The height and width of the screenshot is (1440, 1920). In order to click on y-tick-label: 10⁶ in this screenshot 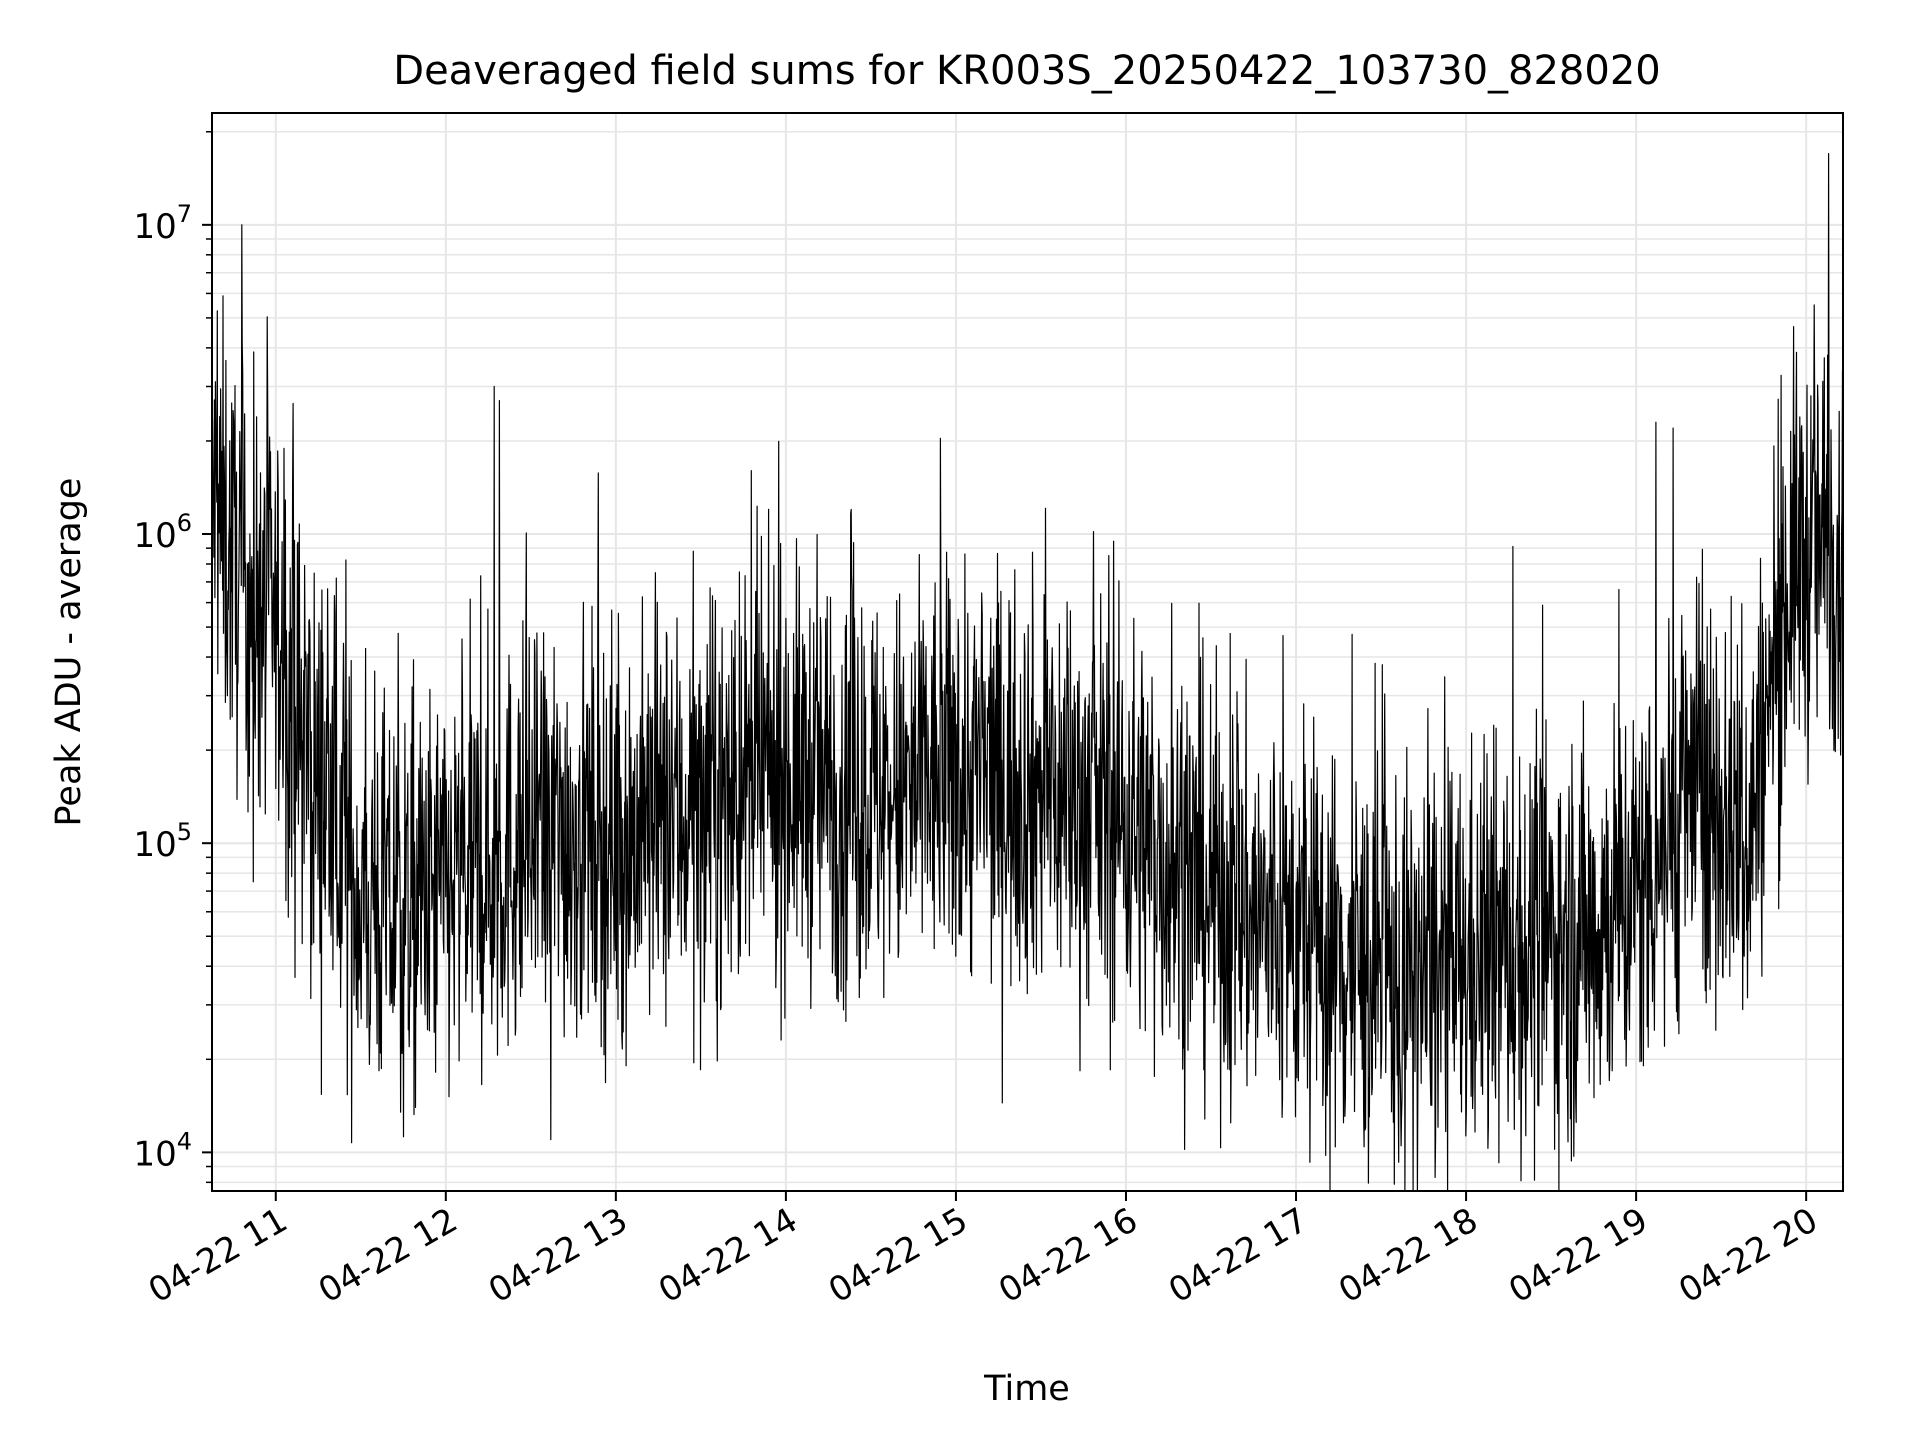, I will do `click(162, 532)`.